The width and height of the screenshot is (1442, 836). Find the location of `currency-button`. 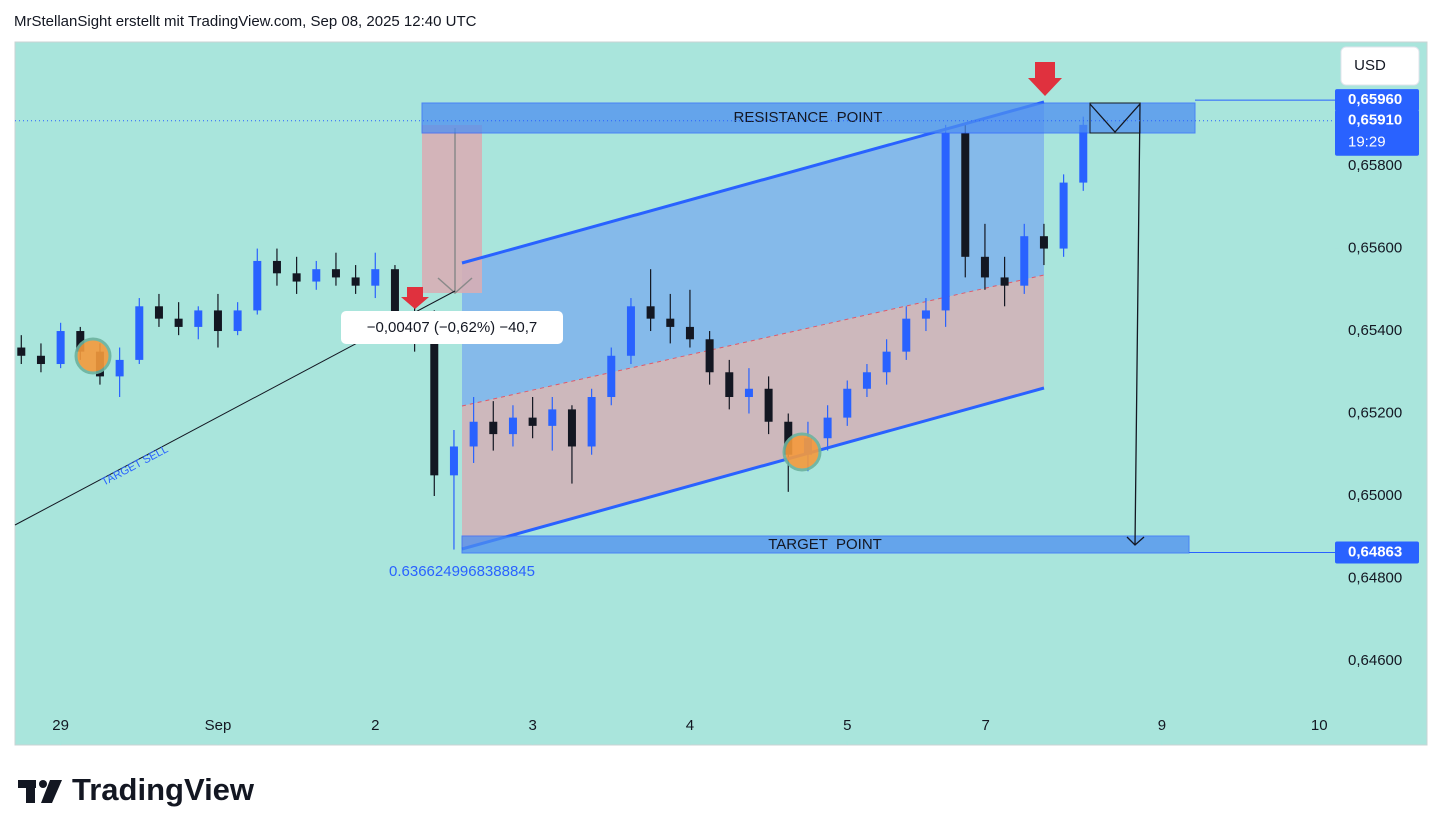

currency-button is located at coordinates (1380, 66).